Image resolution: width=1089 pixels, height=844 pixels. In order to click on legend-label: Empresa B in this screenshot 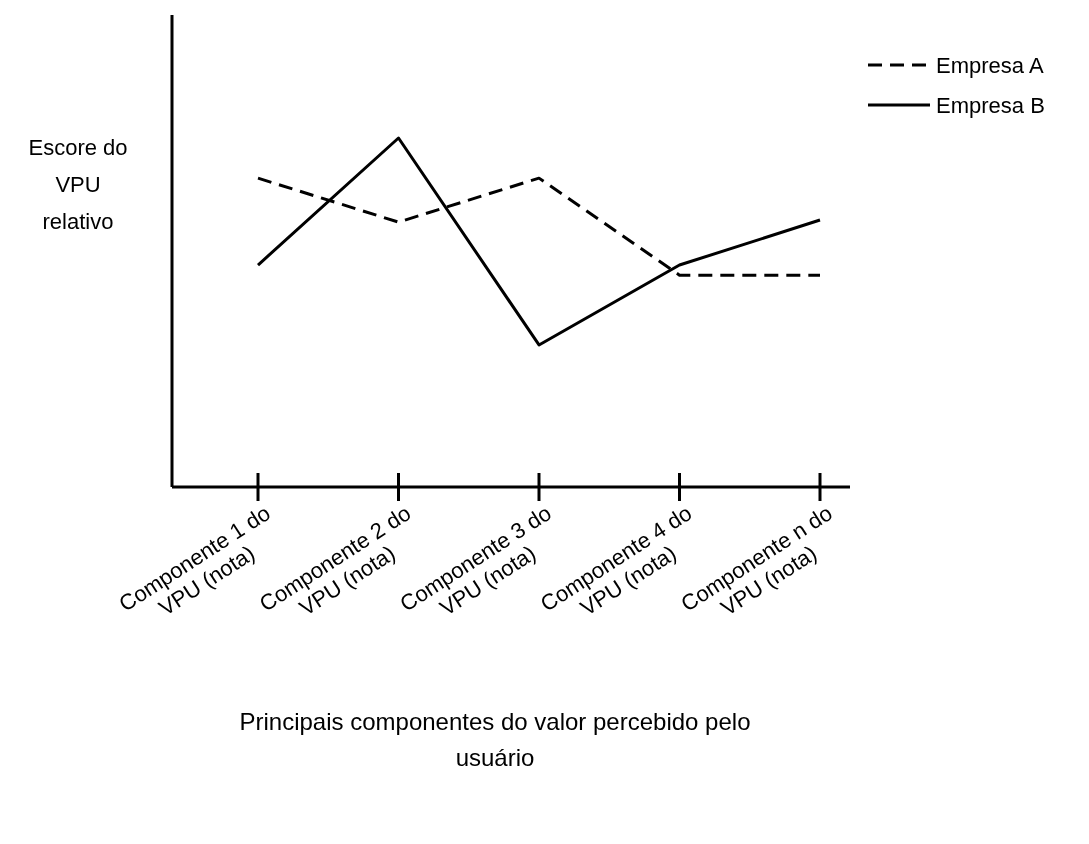, I will do `click(990, 105)`.